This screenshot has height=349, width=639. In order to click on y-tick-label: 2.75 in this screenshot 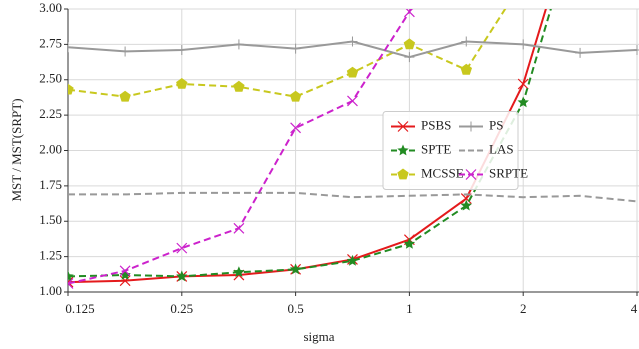, I will do `click(50, 42)`.